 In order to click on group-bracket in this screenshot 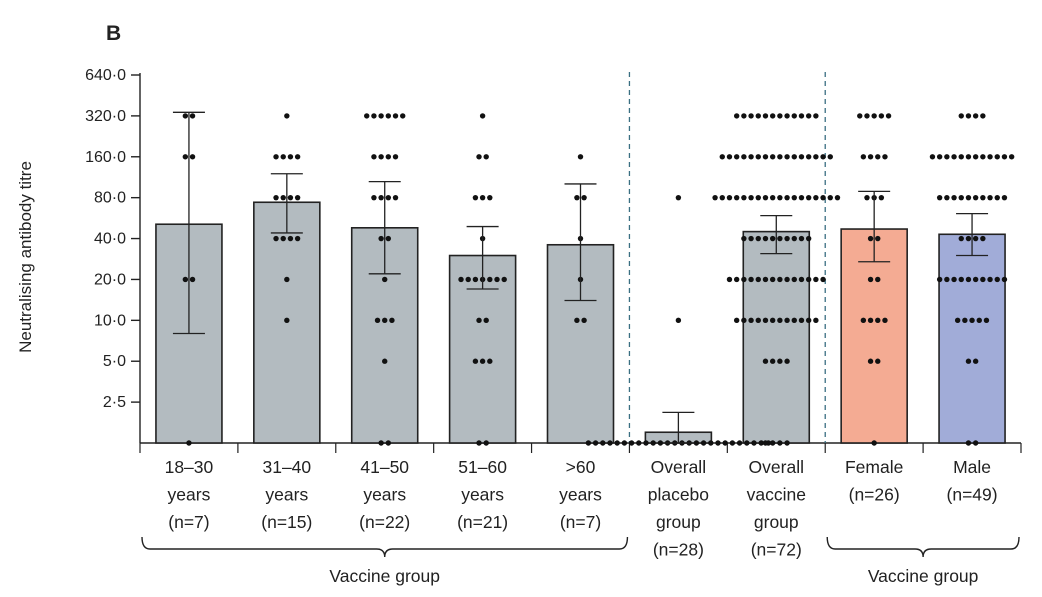, I will do `click(385, 547)`.